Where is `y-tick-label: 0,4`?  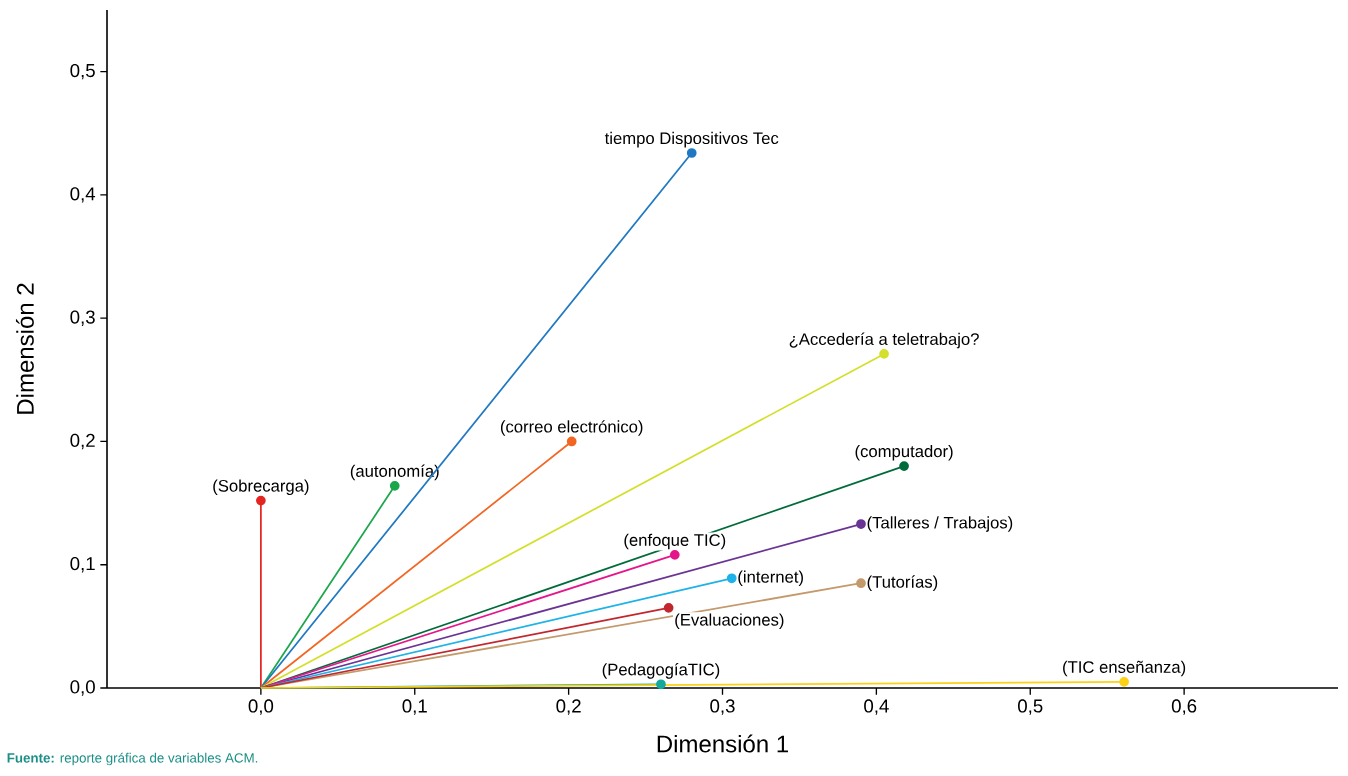 y-tick-label: 0,4 is located at coordinates (83, 195).